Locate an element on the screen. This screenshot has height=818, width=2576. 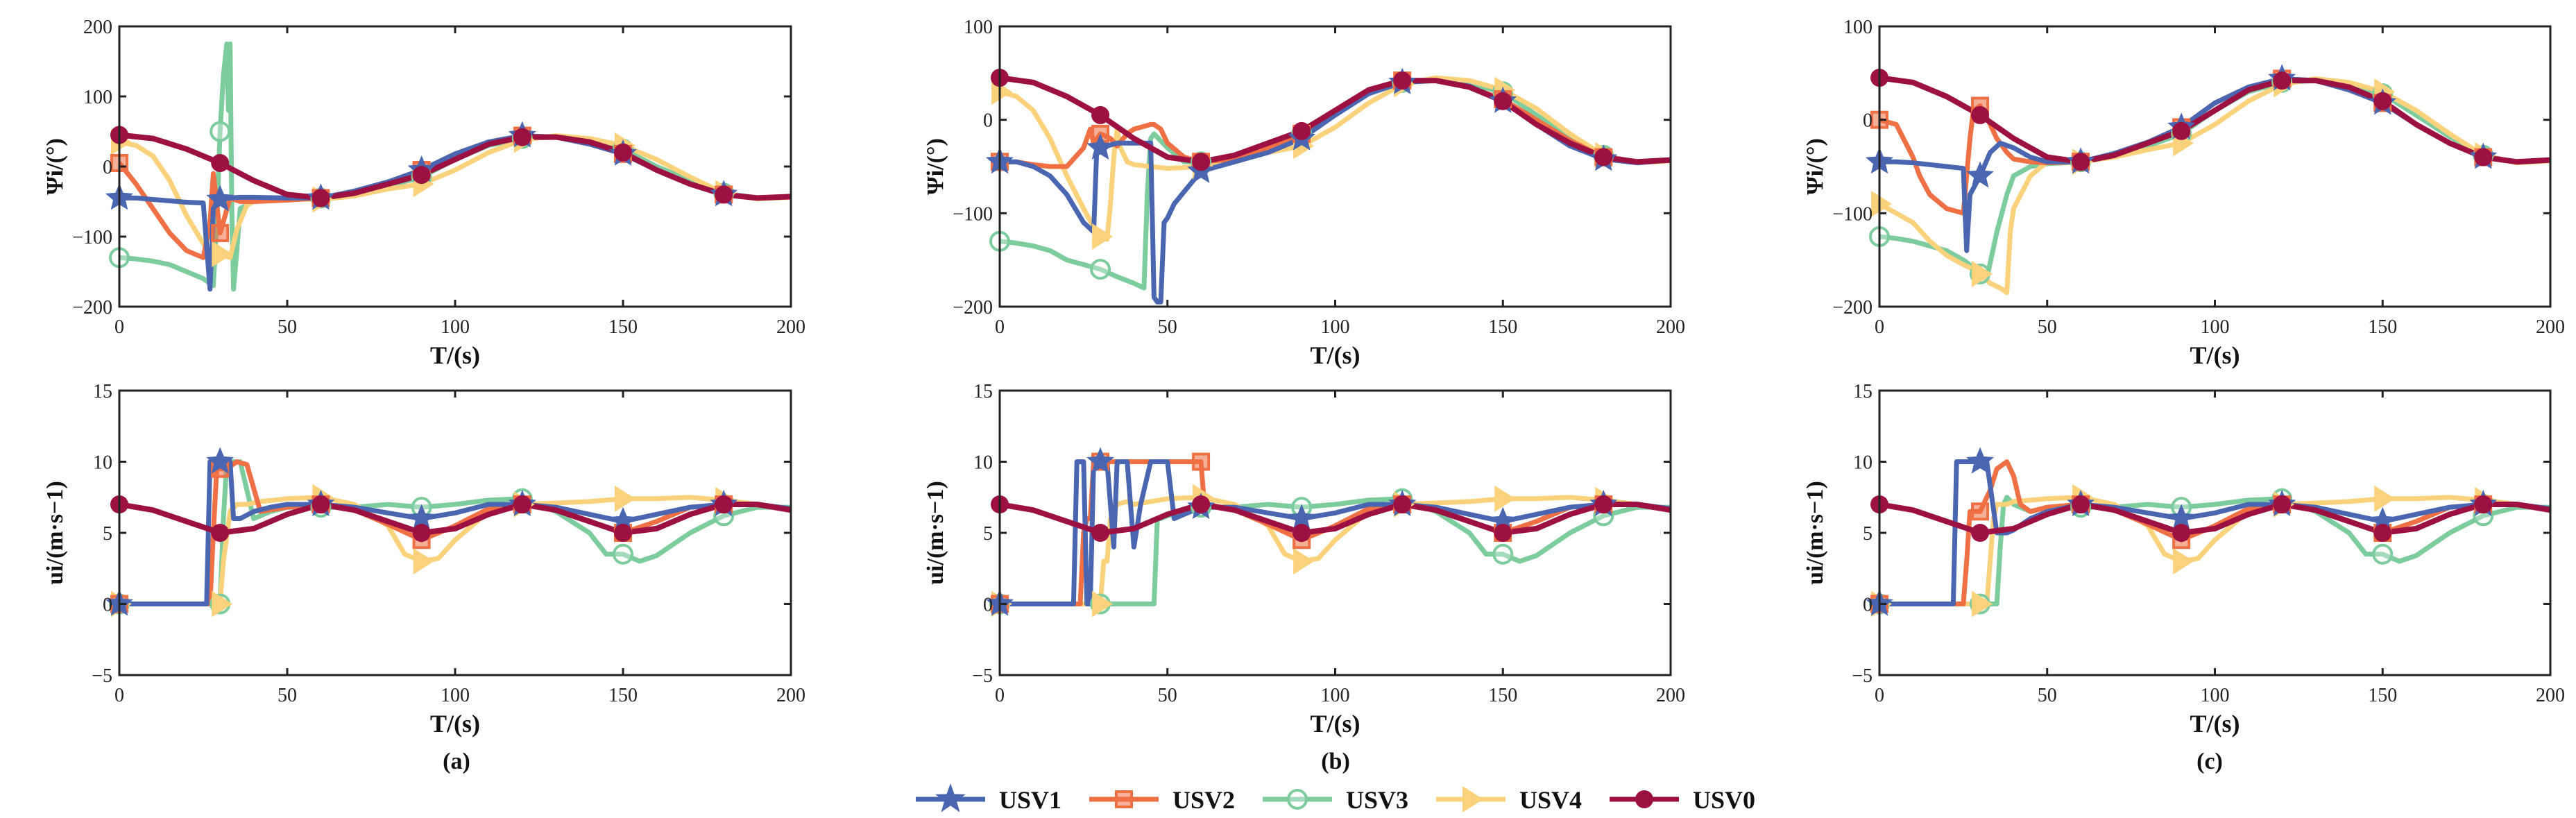
legend-label-usv4: USV4 is located at coordinates (1550, 800).